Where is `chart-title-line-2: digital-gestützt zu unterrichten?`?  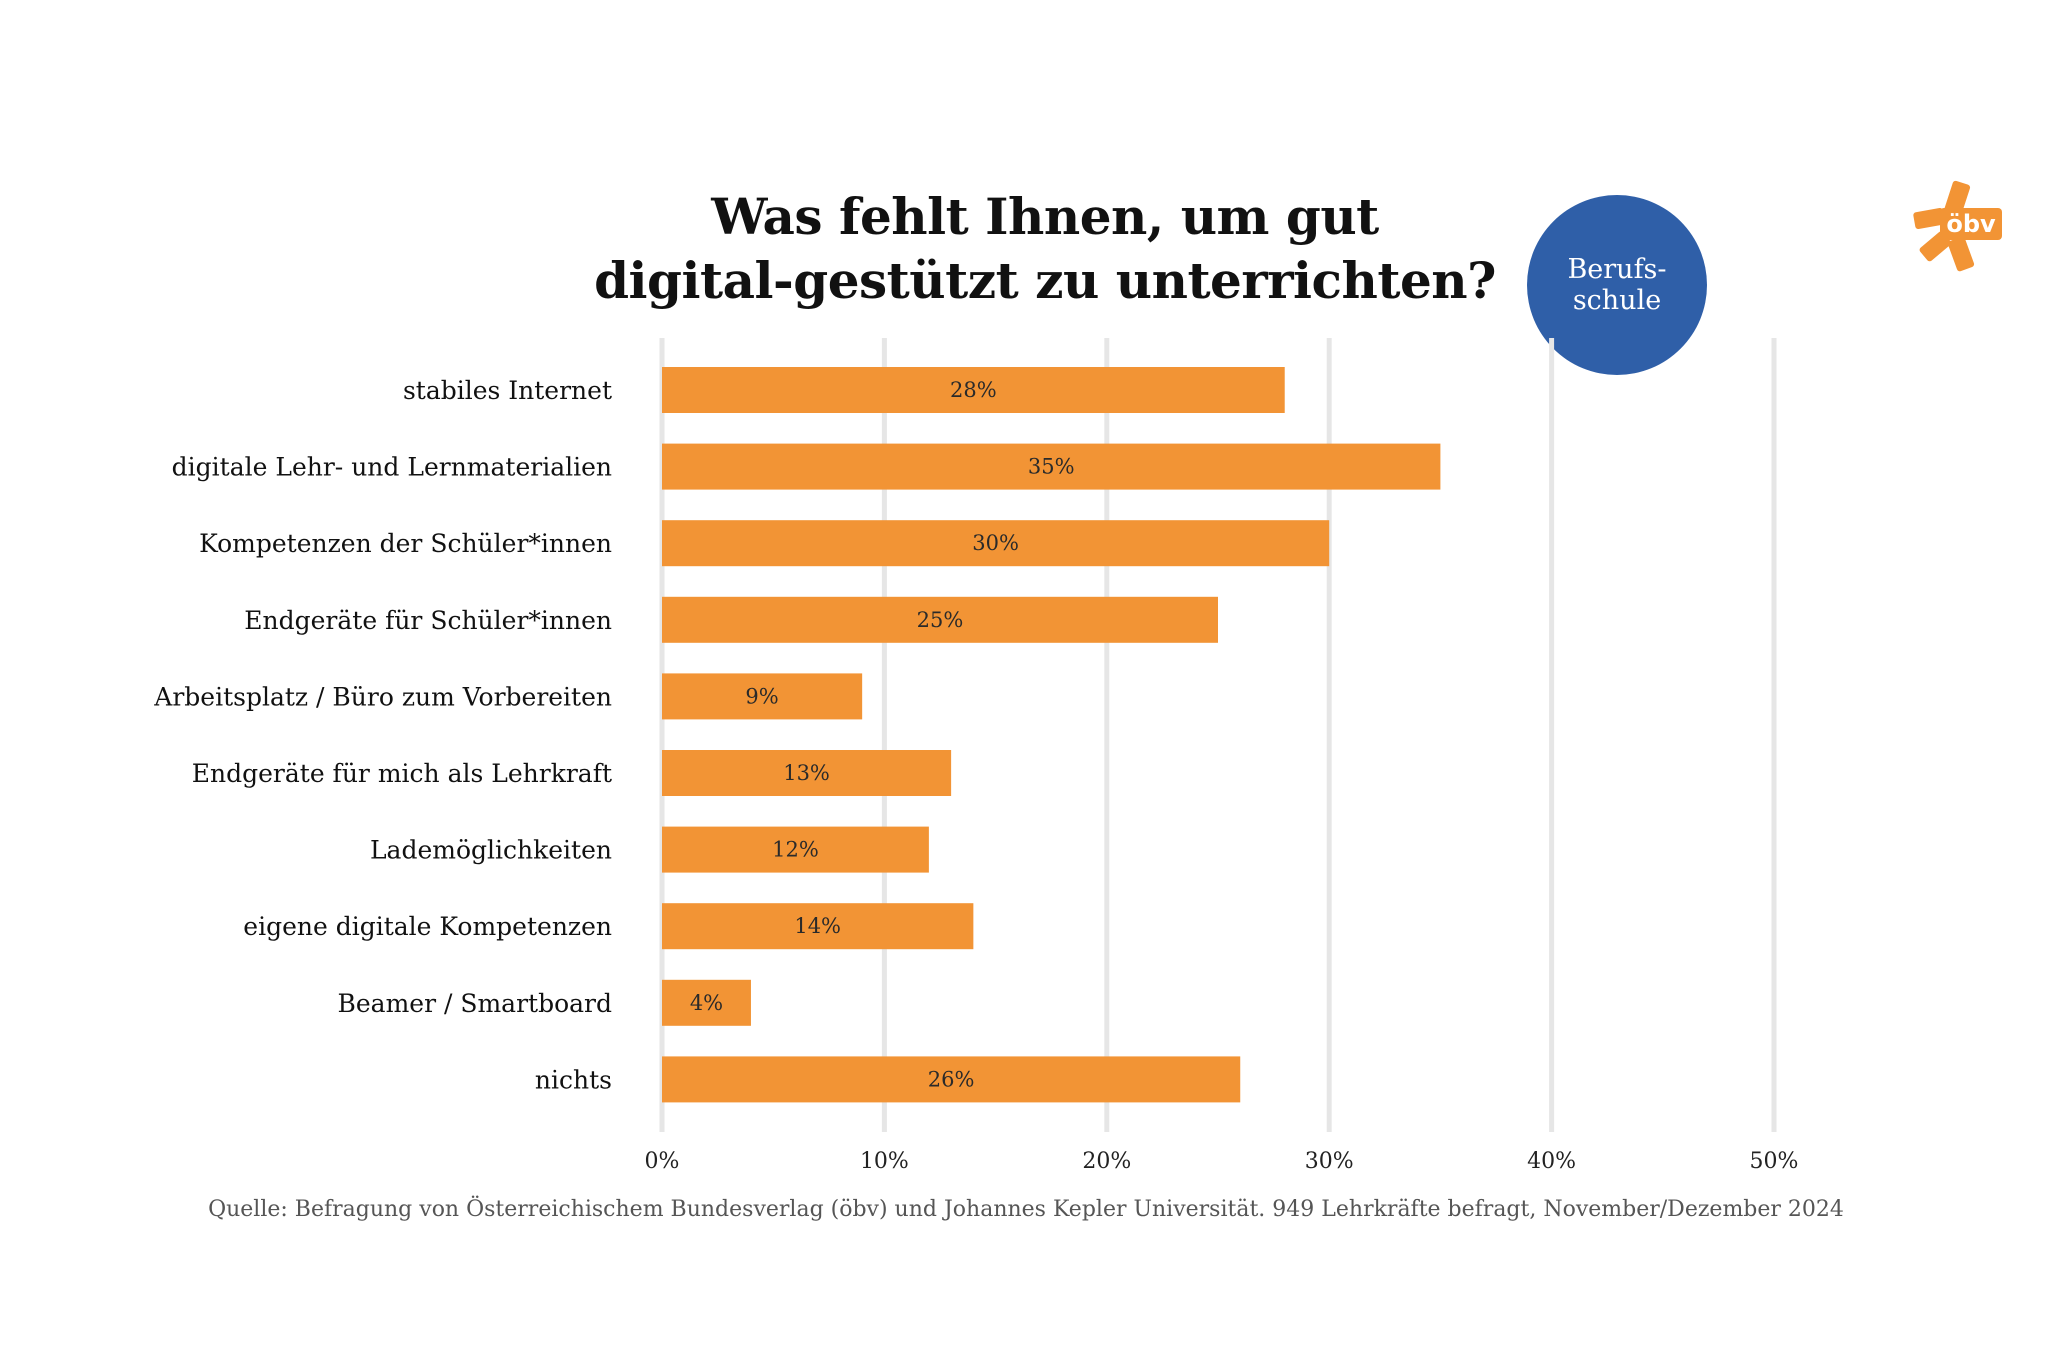
chart-title-line-2: digital-gestützt zu unterrichten? is located at coordinates (1045, 280).